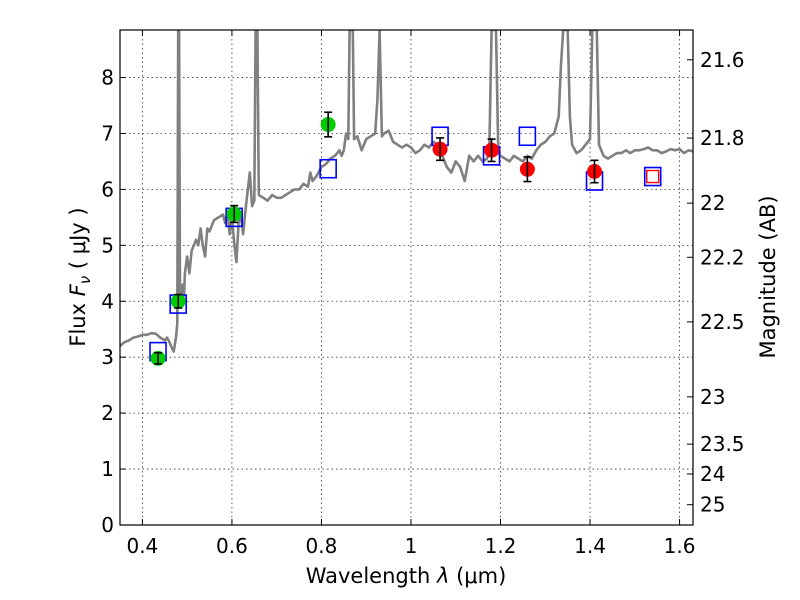 This screenshot has height=600, width=800. What do you see at coordinates (107, 133) in the screenshot?
I see `y-tick-label: 7` at bounding box center [107, 133].